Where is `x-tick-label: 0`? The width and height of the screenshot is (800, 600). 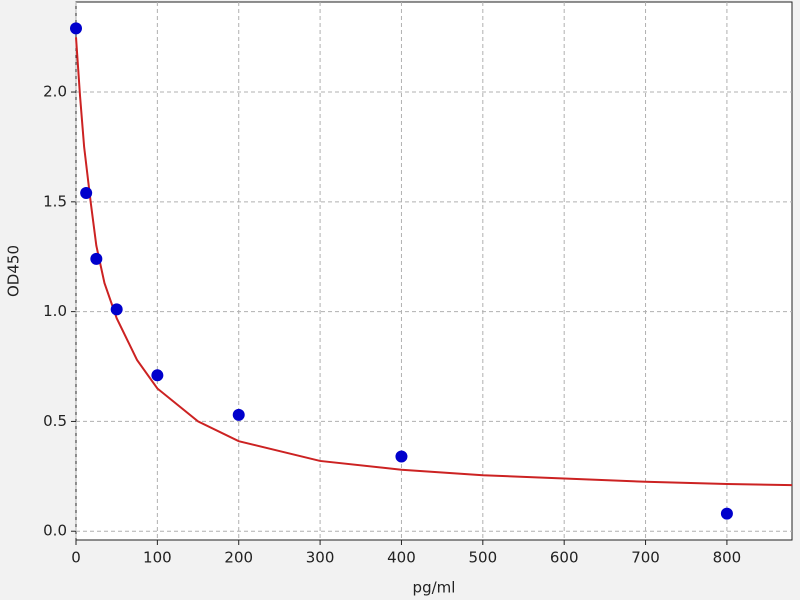 x-tick-label: 0 is located at coordinates (76, 558).